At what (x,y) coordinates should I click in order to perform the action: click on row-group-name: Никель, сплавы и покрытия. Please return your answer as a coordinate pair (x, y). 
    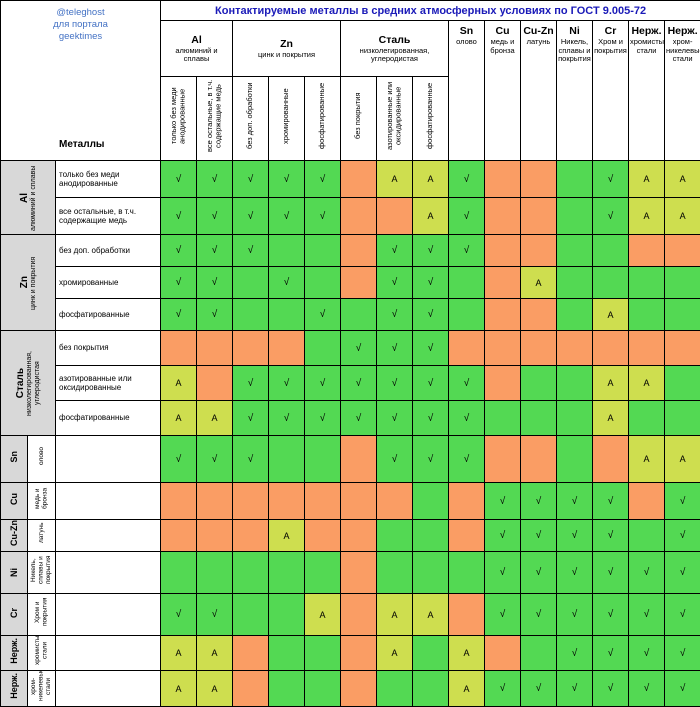
    Looking at the image, I should click on (42, 573).